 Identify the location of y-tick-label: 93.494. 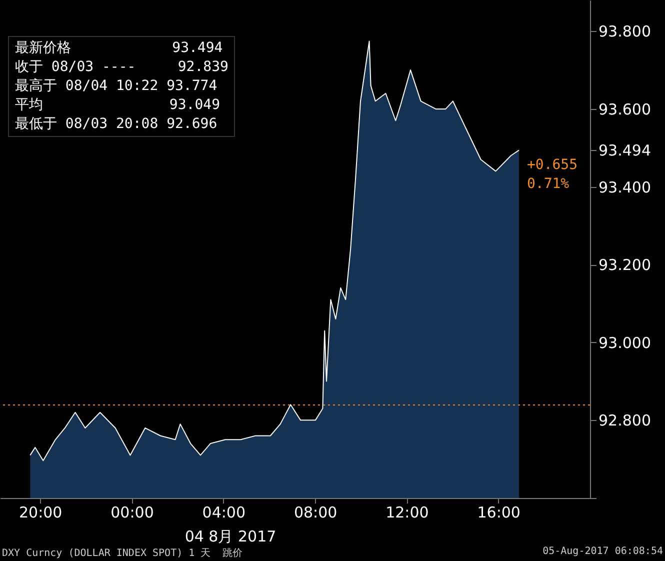
(624, 151).